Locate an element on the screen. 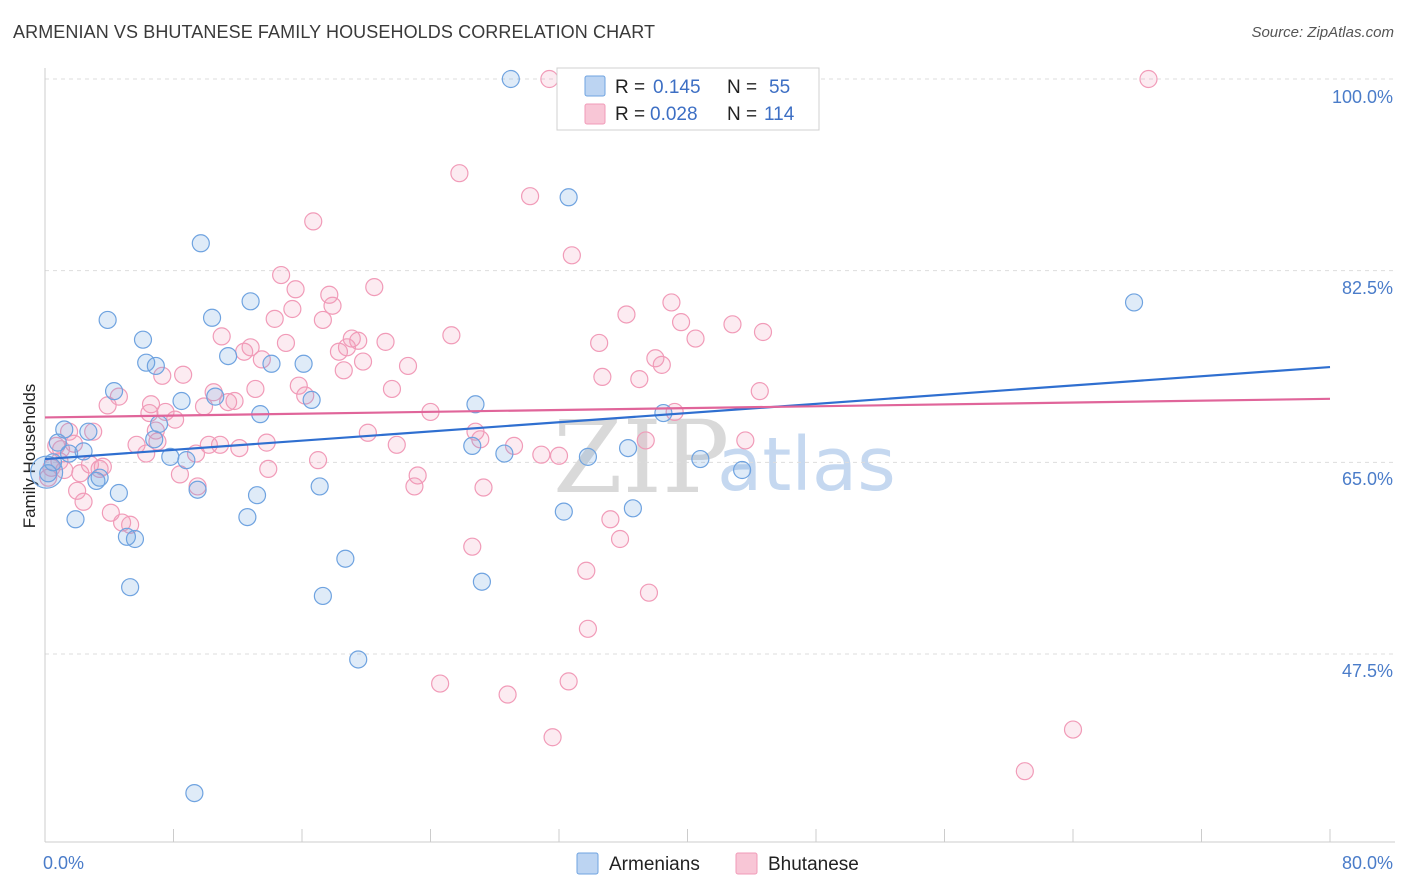 Image resolution: width=1406 pixels, height=892 pixels. legend-r-label-armenians: R = is located at coordinates (630, 87).